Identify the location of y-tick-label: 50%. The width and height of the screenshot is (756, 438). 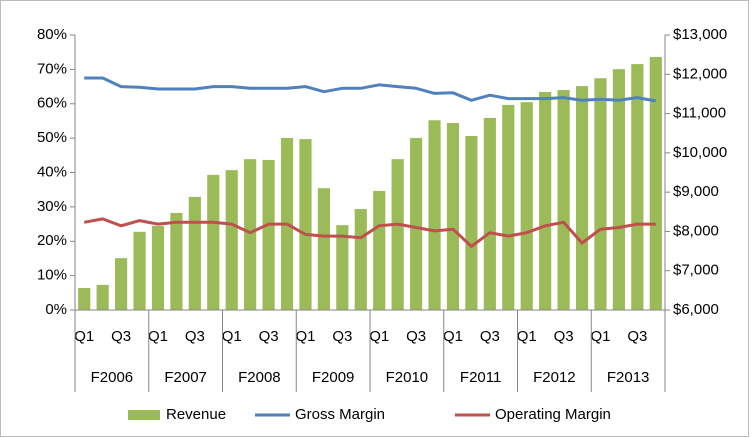
(52, 137).